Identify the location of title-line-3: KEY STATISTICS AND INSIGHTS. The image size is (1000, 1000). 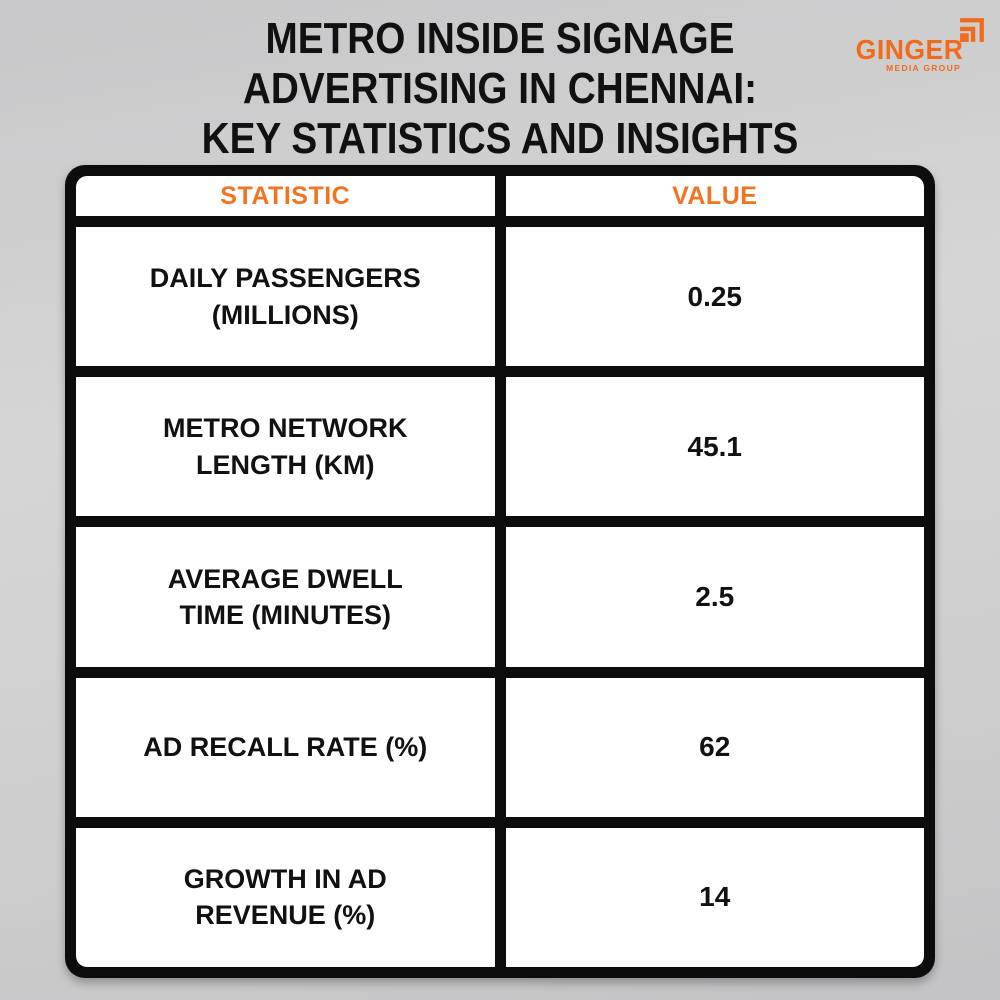
(500, 138).